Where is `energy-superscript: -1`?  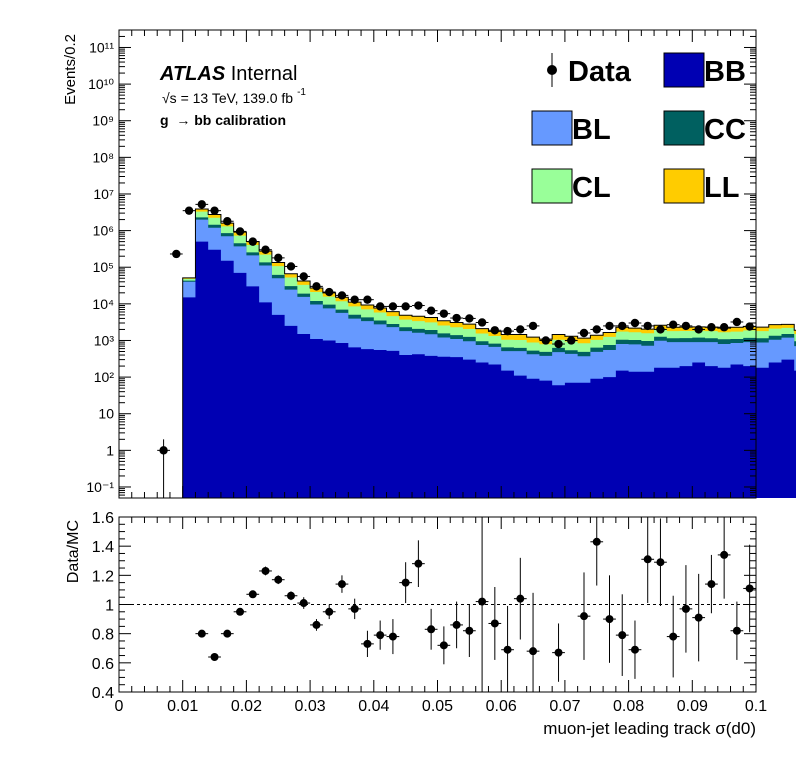
energy-superscript: -1 is located at coordinates (301, 92).